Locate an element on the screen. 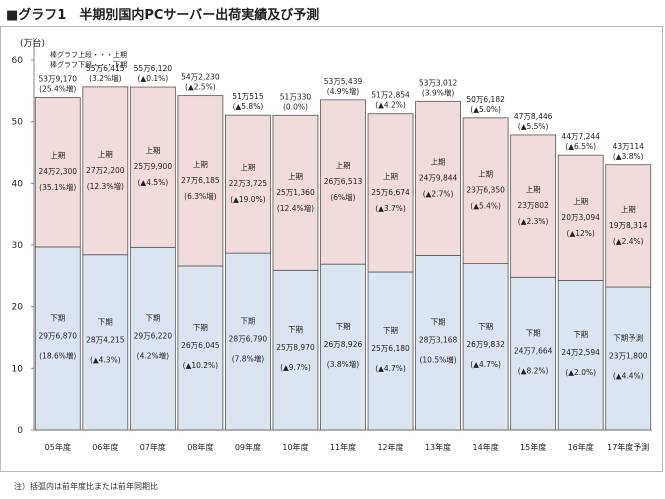  bar-upper-label: (35.1%増) is located at coordinates (57, 187).